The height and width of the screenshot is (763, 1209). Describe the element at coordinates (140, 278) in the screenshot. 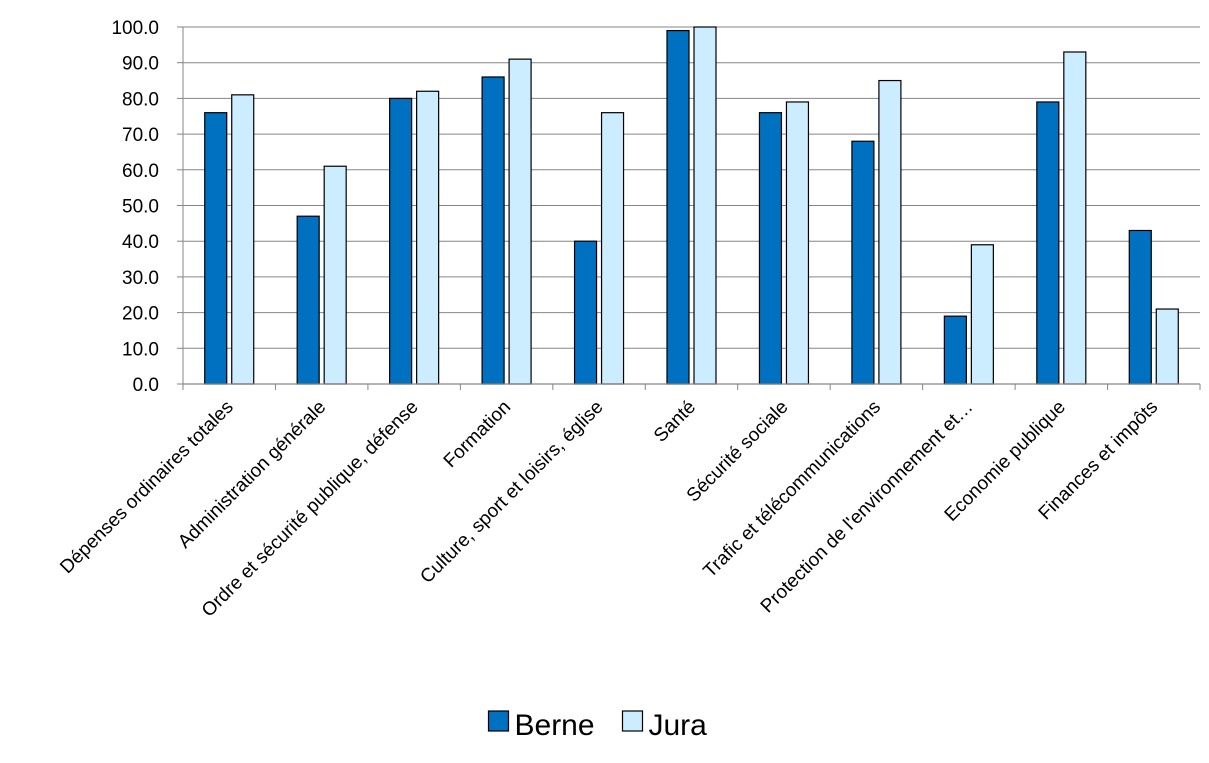

I see `y-tick-label: 30.0` at that location.